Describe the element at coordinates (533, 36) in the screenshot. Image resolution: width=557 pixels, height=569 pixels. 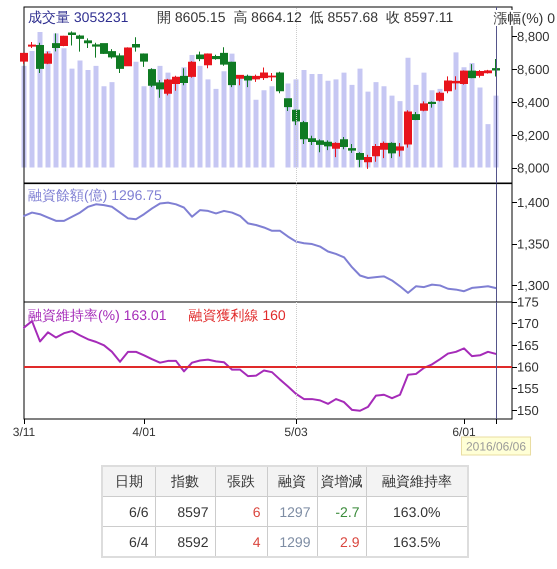
I see `y-tick-label: 8,800` at that location.